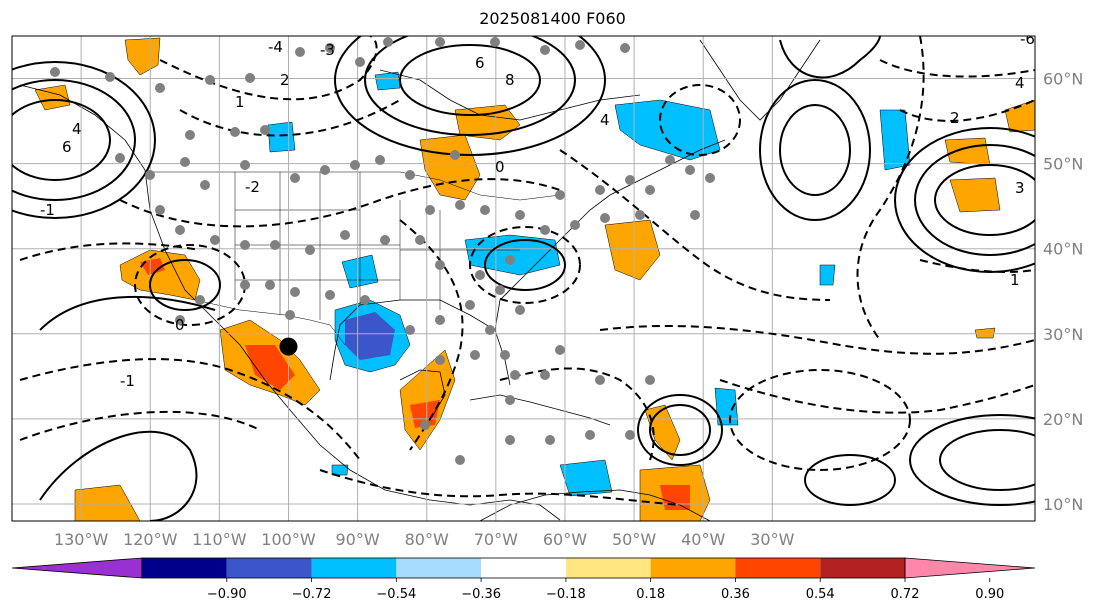 This screenshot has height=615, width=1105. I want to click on us-canada-border, so click(355, 186).